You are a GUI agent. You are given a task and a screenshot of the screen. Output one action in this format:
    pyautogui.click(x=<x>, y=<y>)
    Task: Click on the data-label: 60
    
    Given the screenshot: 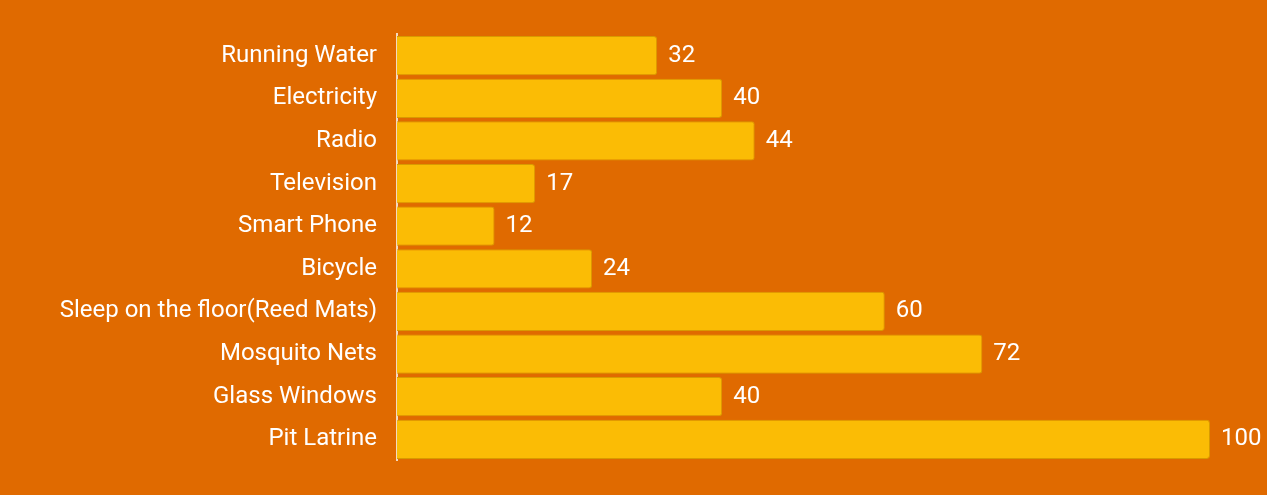 What is the action you would take?
    pyautogui.click(x=909, y=309)
    